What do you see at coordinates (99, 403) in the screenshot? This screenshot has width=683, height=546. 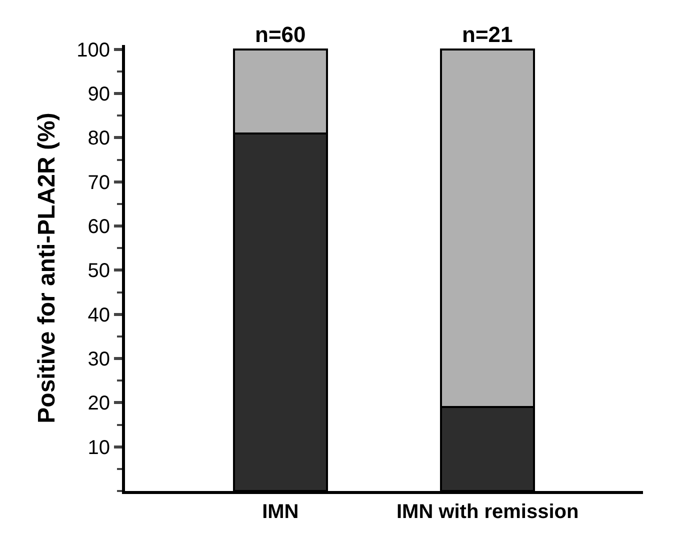 I see `y-tick-label: 20` at bounding box center [99, 403].